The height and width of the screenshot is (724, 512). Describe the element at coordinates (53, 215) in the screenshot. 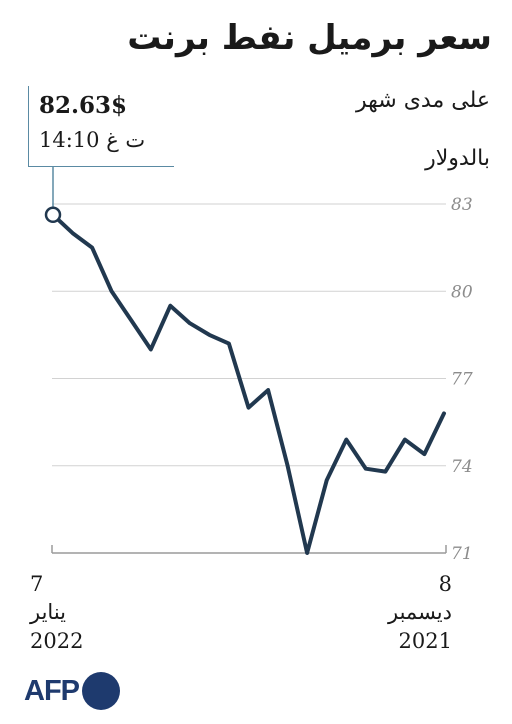

I see `latest-price-point` at that location.